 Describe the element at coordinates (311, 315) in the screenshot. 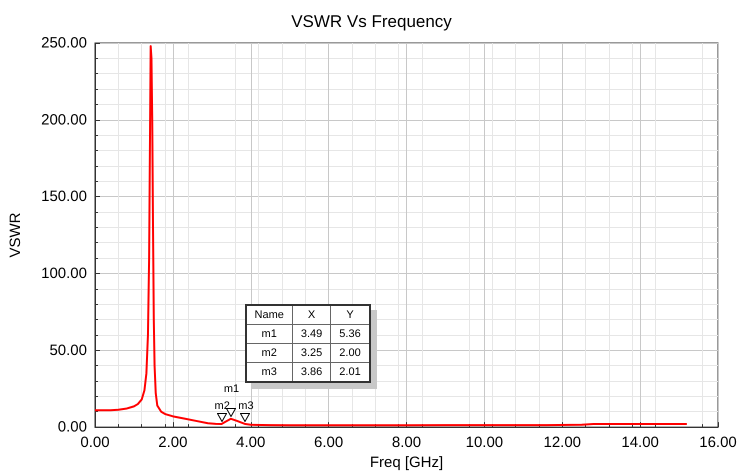

I see `annotation: X` at that location.